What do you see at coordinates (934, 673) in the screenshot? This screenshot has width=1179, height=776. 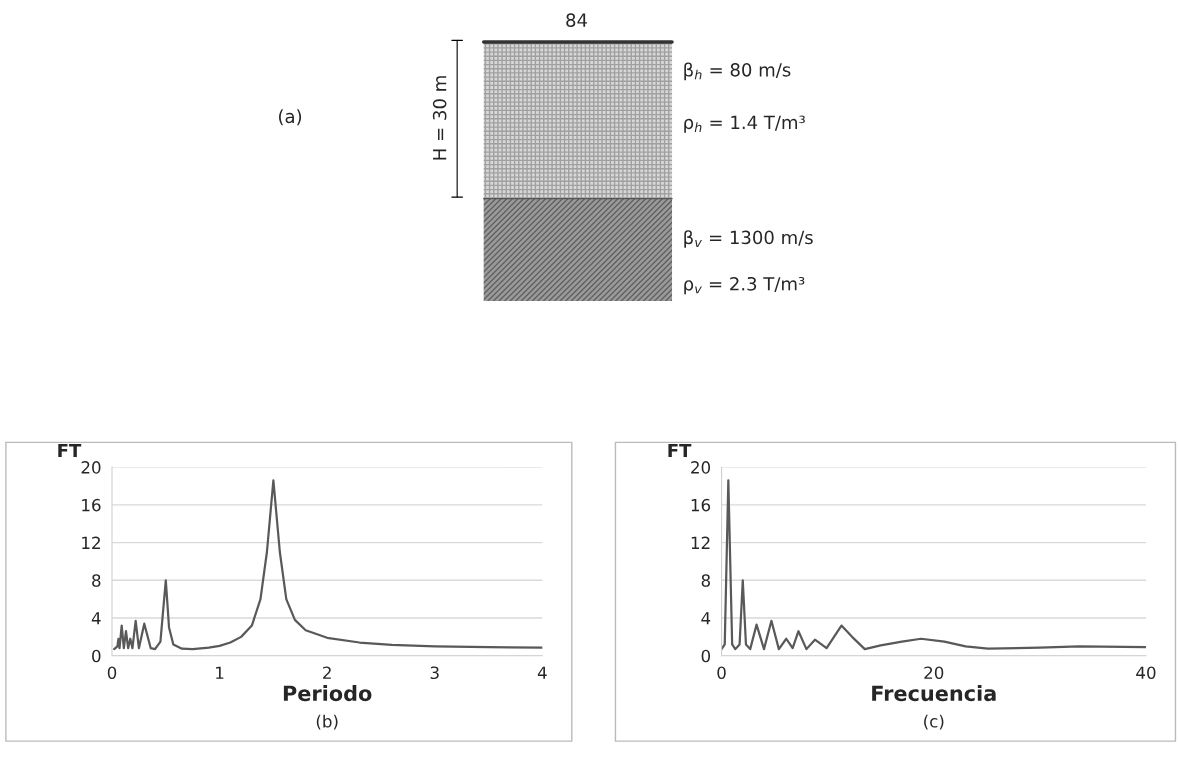 I see `x-tick-label: 20` at bounding box center [934, 673].